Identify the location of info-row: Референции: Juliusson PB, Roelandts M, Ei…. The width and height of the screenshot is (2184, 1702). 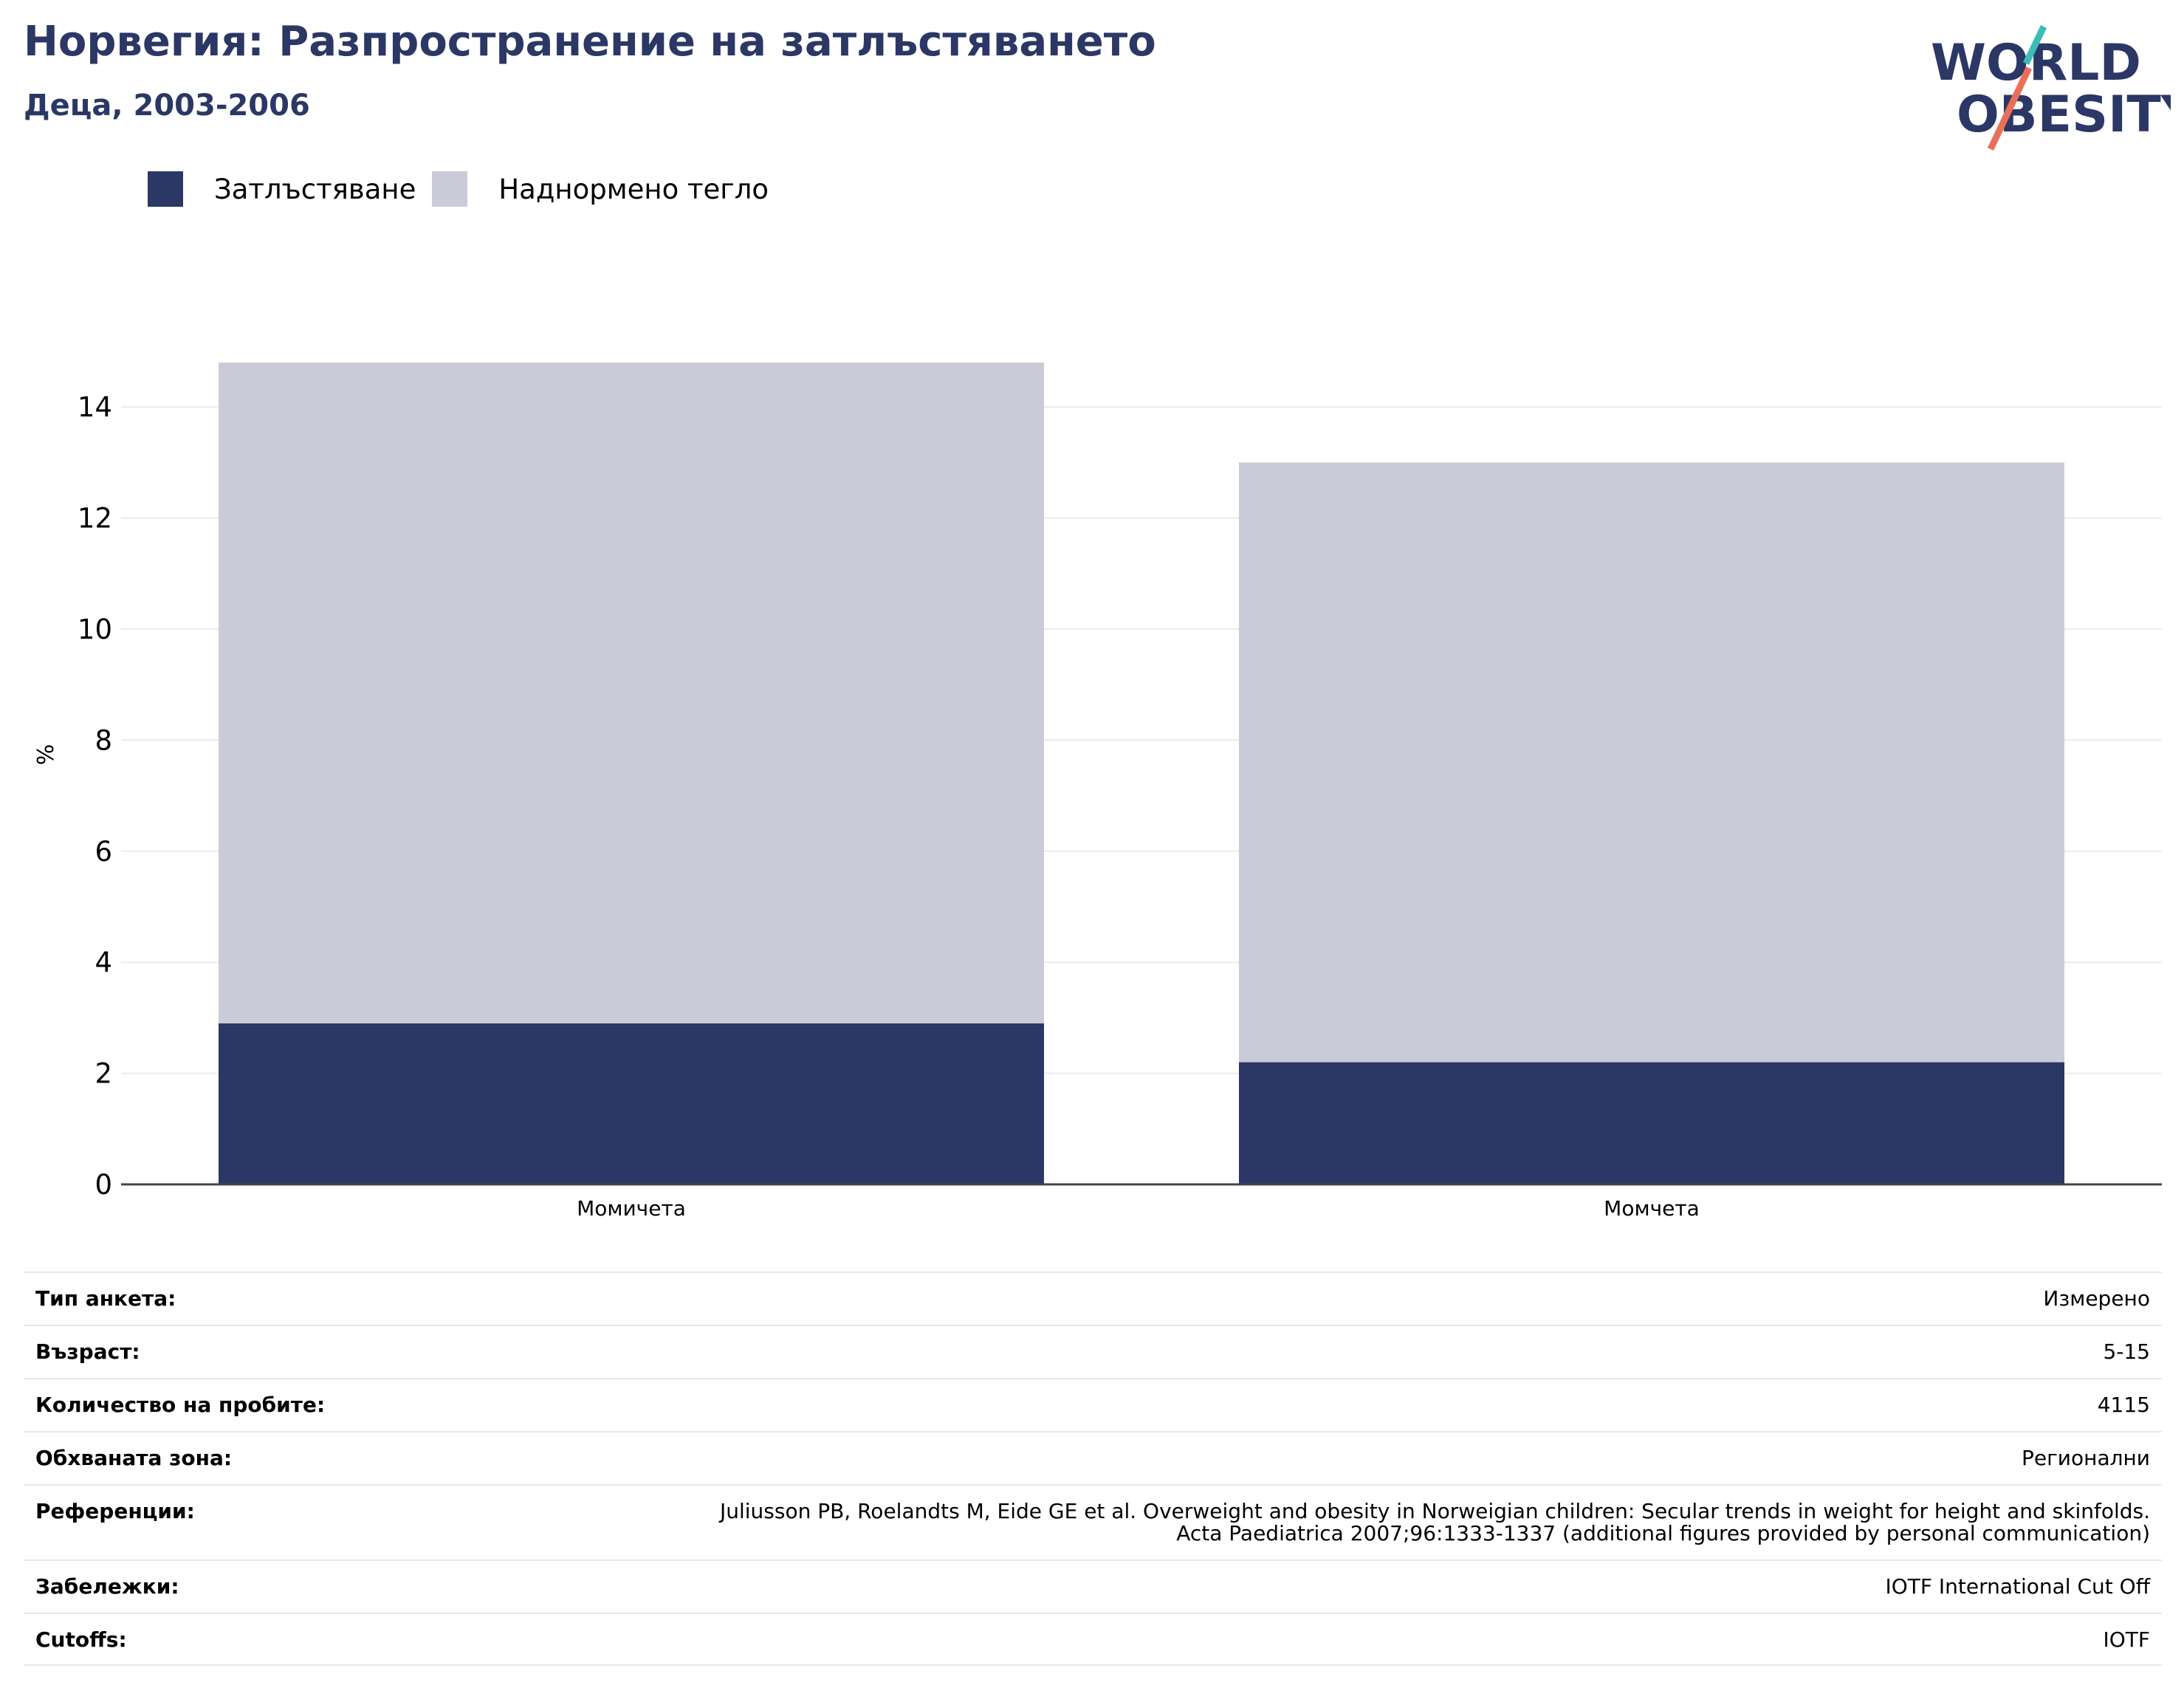
(1093, 1521).